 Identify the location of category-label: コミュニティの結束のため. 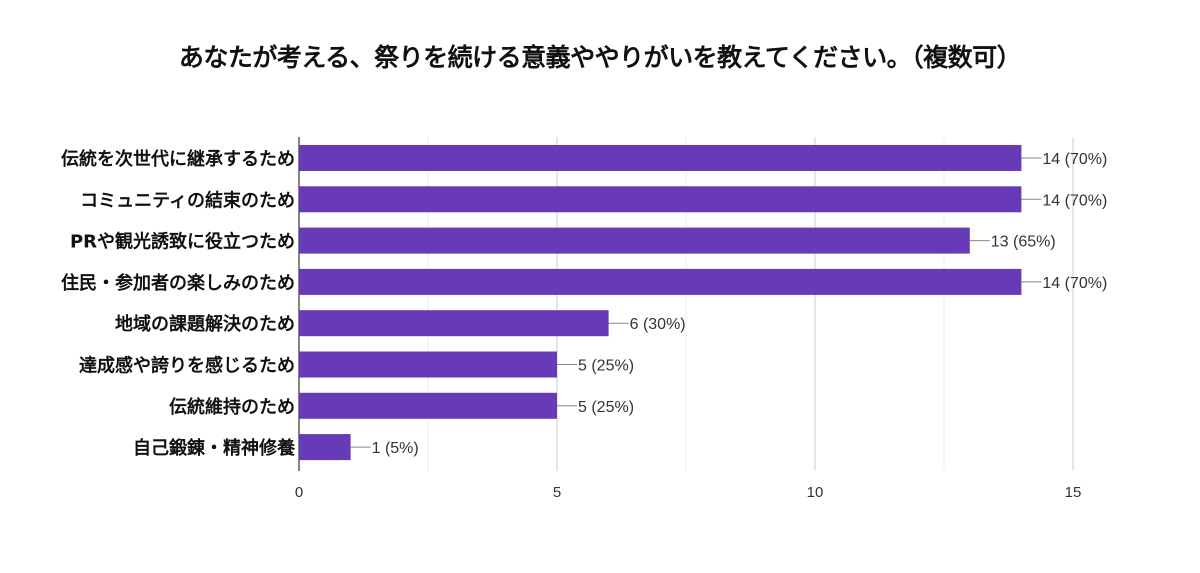
(187, 200).